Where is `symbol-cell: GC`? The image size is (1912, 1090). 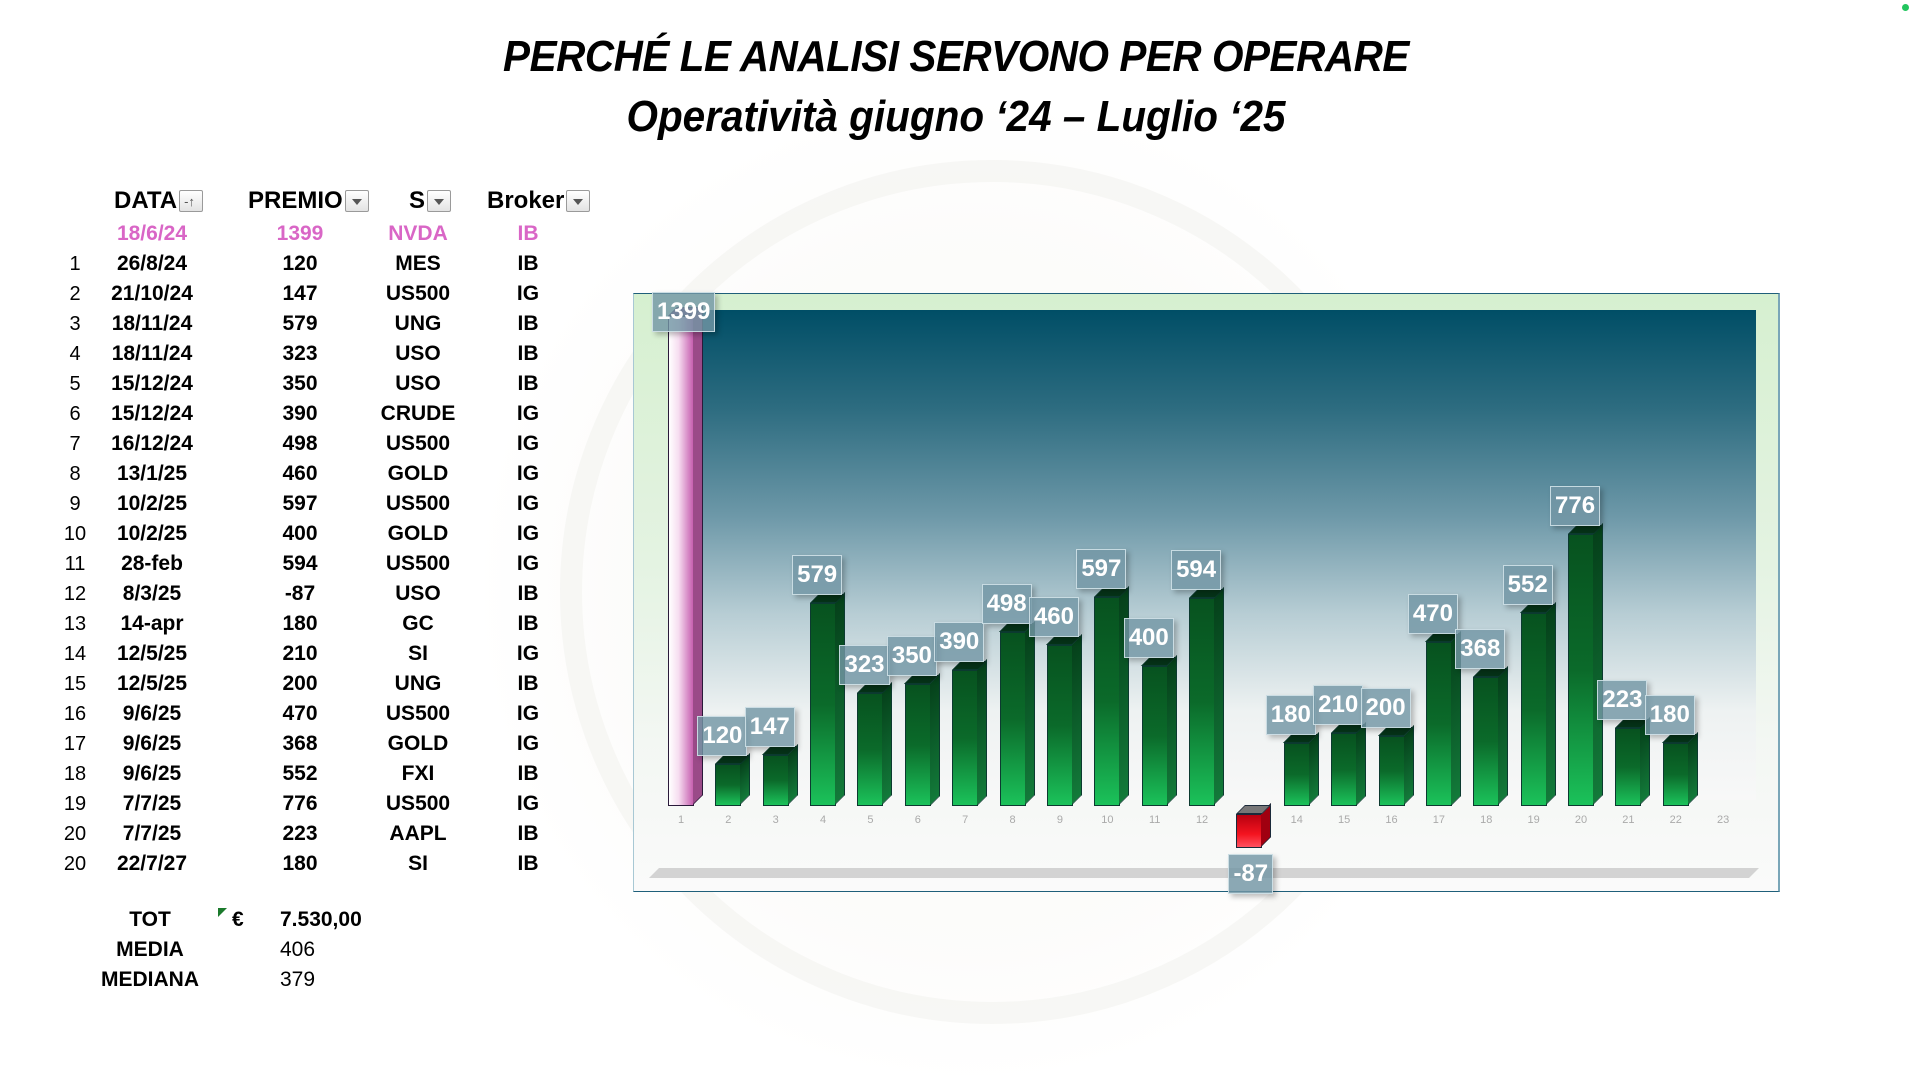 symbol-cell: GC is located at coordinates (418, 623).